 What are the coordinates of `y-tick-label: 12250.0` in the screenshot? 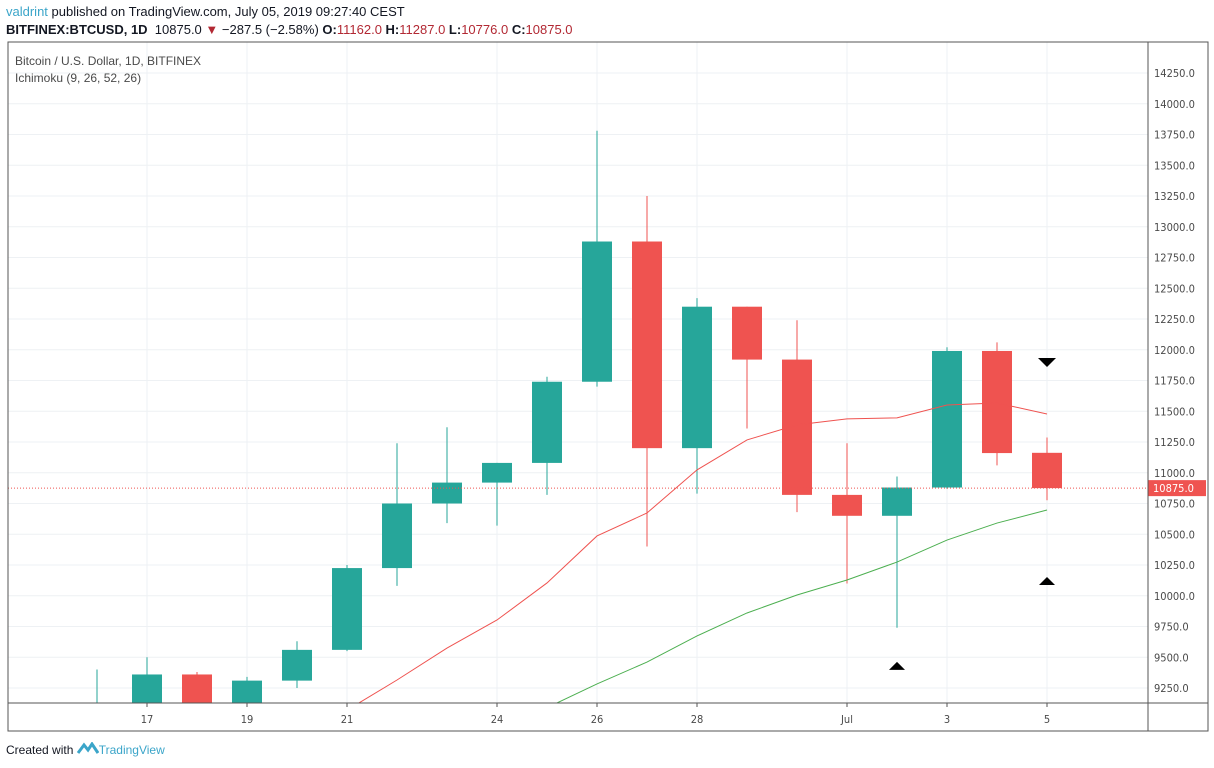 It's located at (1174, 319).